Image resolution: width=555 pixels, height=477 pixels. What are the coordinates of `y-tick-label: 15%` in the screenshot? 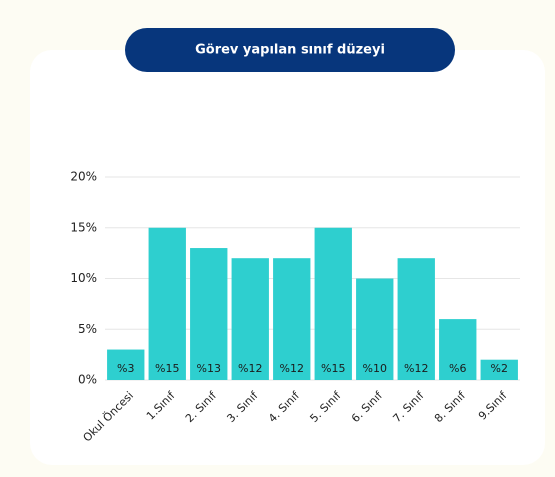 It's located at (83, 227).